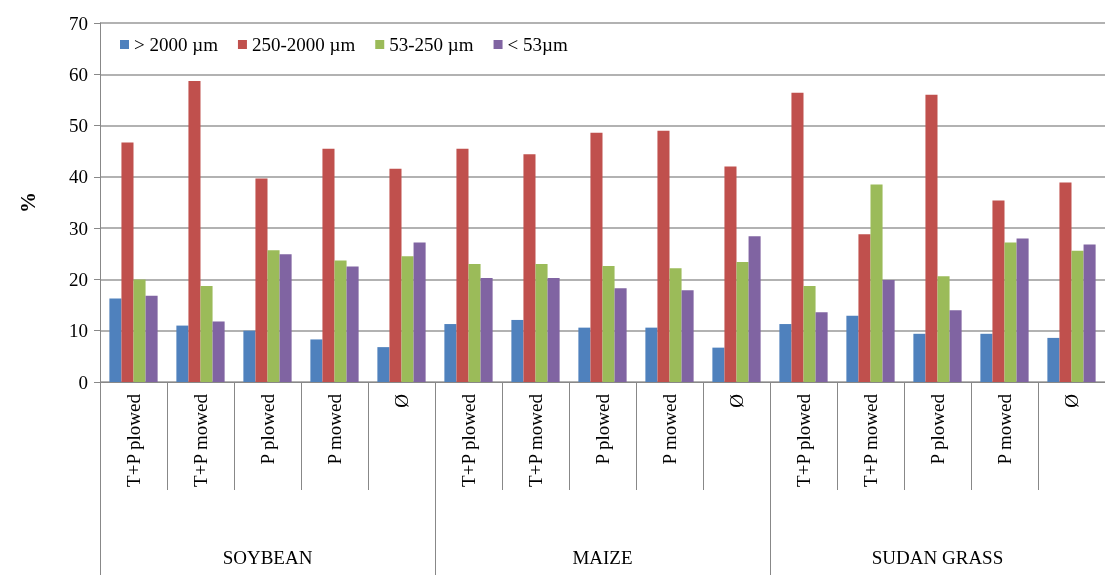 The image size is (1105, 575). Describe the element at coordinates (78, 126) in the screenshot. I see `y-tick-label: 50` at that location.